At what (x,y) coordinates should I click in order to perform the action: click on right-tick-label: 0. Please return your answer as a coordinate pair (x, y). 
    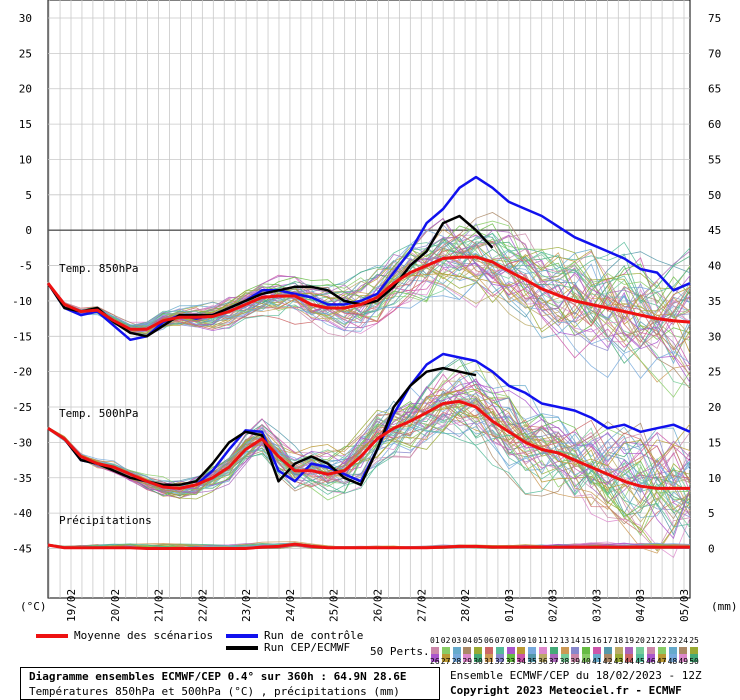
    Looking at the image, I should click on (711, 548).